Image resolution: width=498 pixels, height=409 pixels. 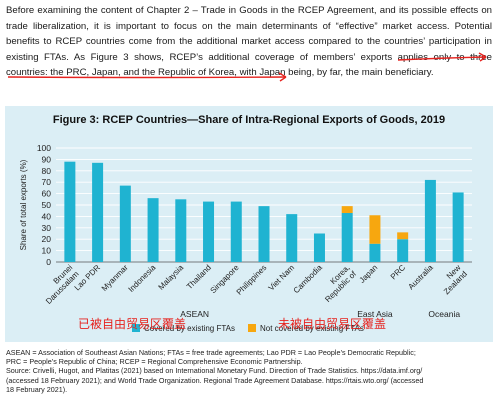 What do you see at coordinates (375, 252) in the screenshot?
I see `bar-covered-japan` at bounding box center [375, 252].